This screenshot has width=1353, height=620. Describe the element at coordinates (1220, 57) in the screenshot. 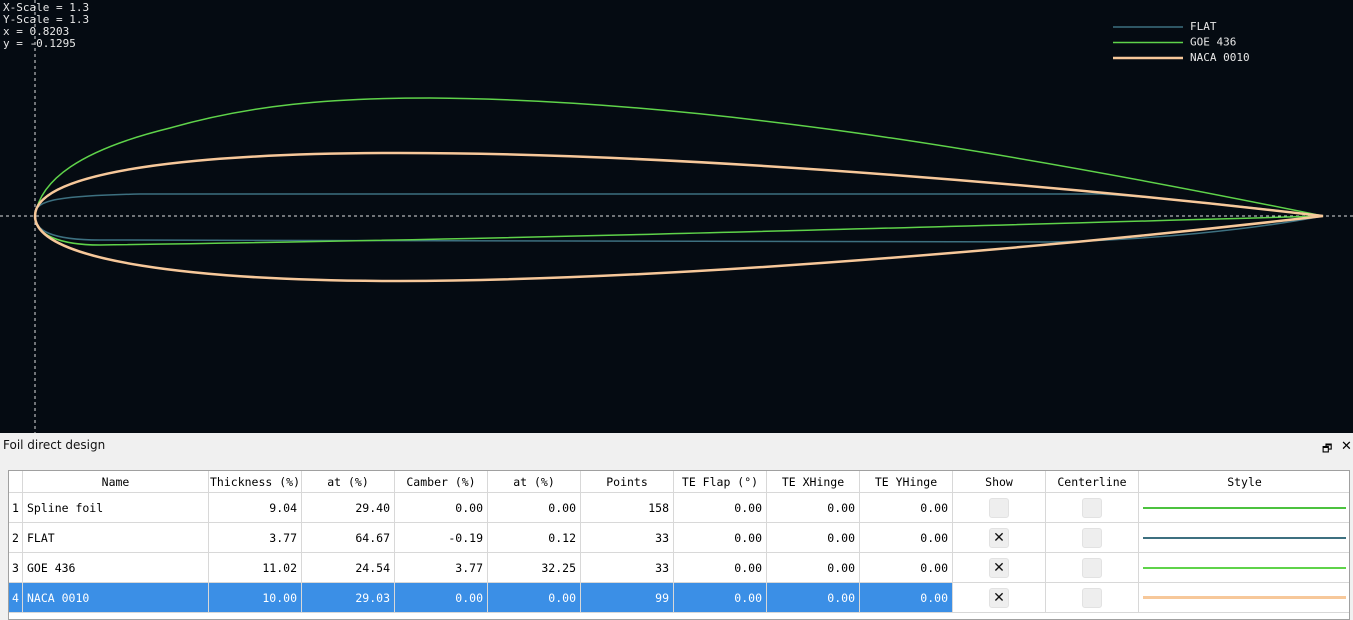

I see `legend-label: NACA 0010` at that location.